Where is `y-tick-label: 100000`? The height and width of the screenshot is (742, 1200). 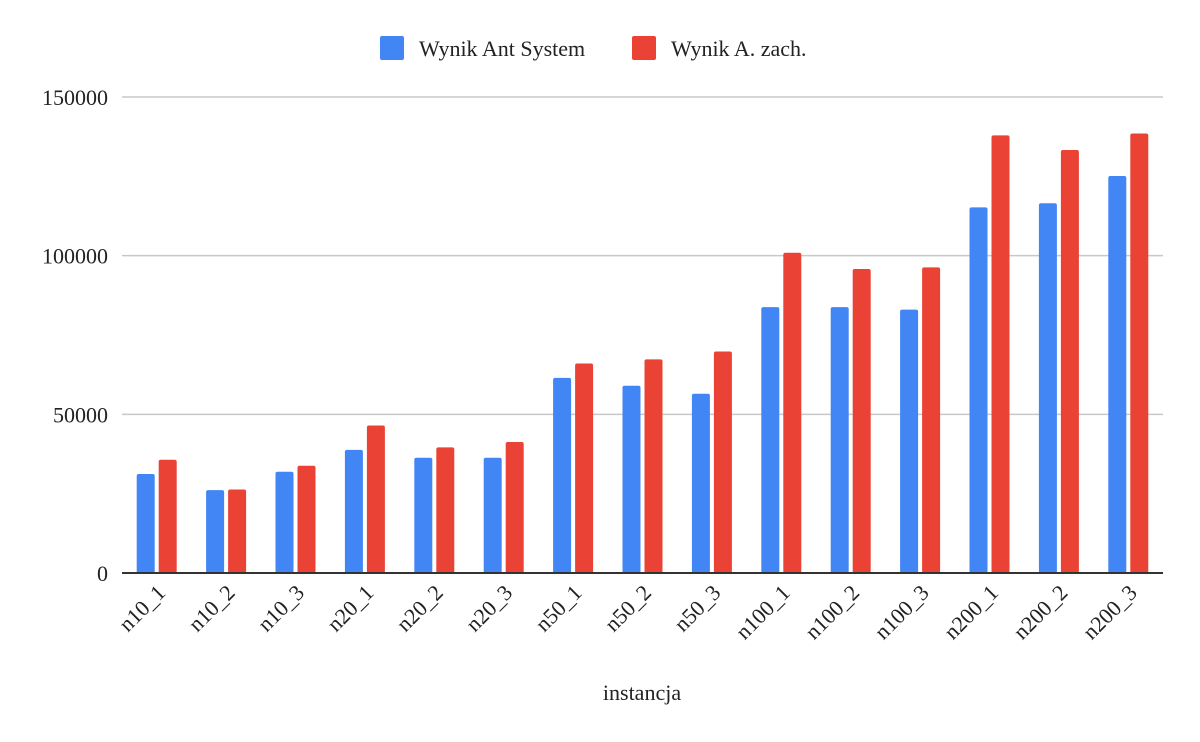 y-tick-label: 100000 is located at coordinates (75, 256).